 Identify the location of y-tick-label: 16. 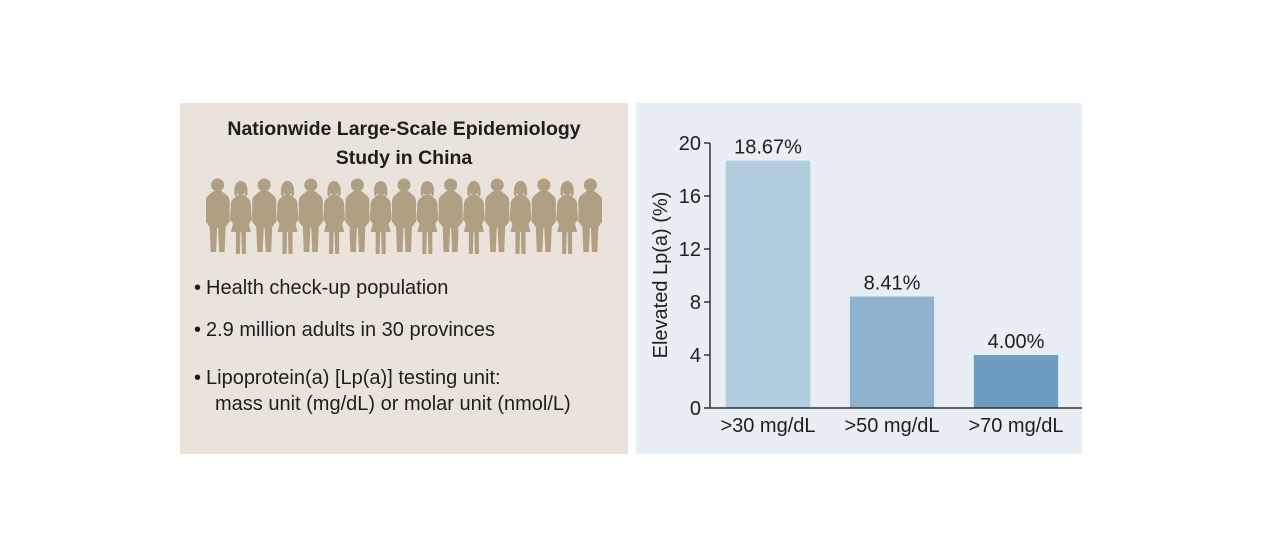
(690, 197).